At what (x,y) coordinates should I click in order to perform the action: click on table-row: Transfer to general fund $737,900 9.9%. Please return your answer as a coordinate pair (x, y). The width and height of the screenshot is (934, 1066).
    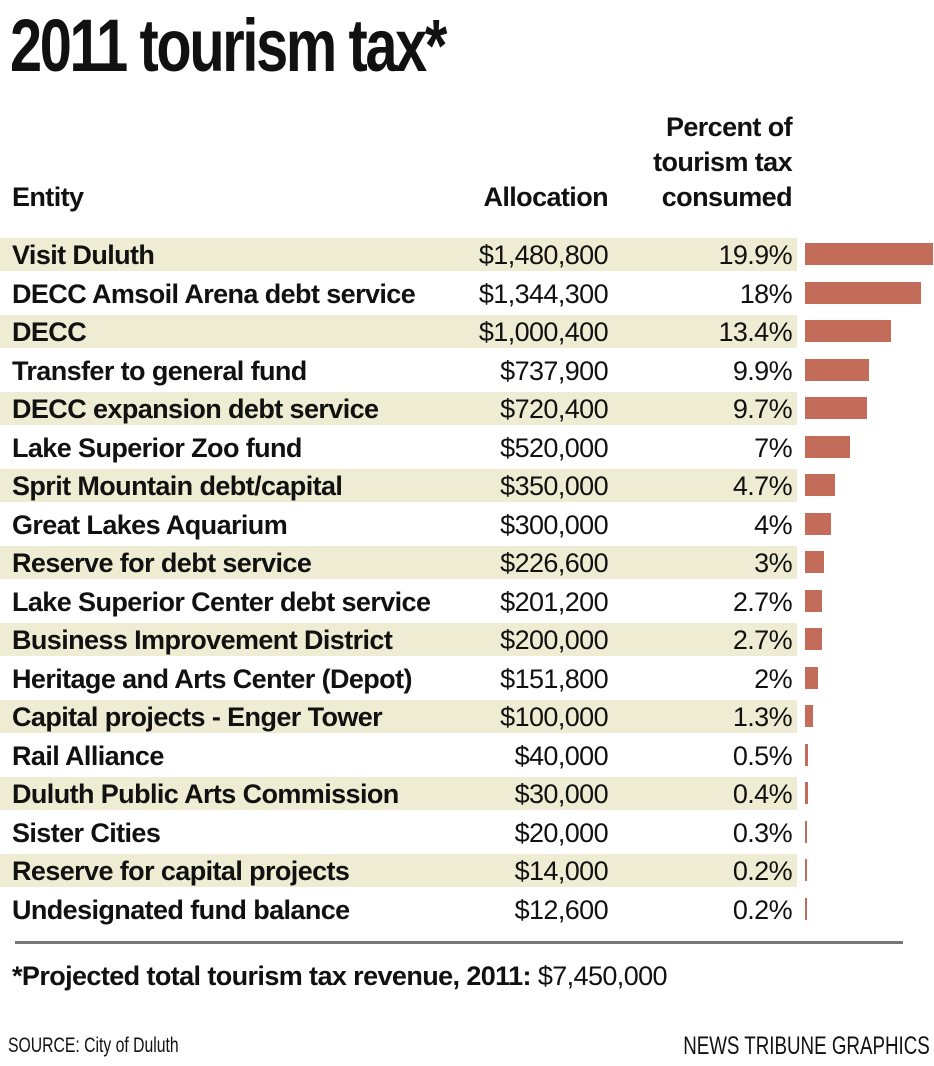
    Looking at the image, I should click on (467, 372).